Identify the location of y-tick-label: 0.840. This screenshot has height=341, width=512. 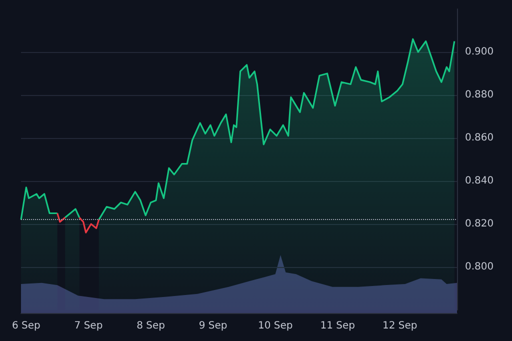
(479, 181).